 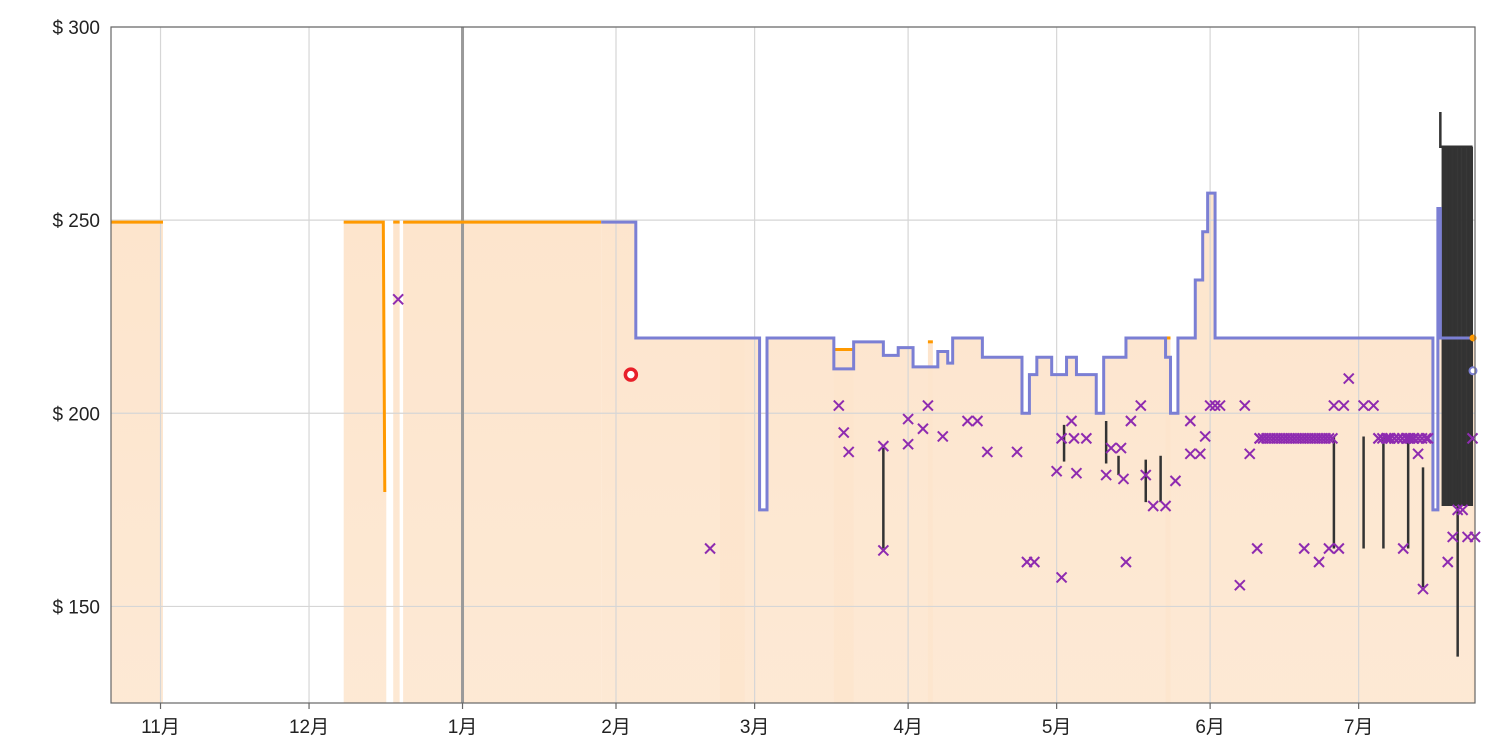 What do you see at coordinates (631, 374) in the screenshot?
I see `deal-marker` at bounding box center [631, 374].